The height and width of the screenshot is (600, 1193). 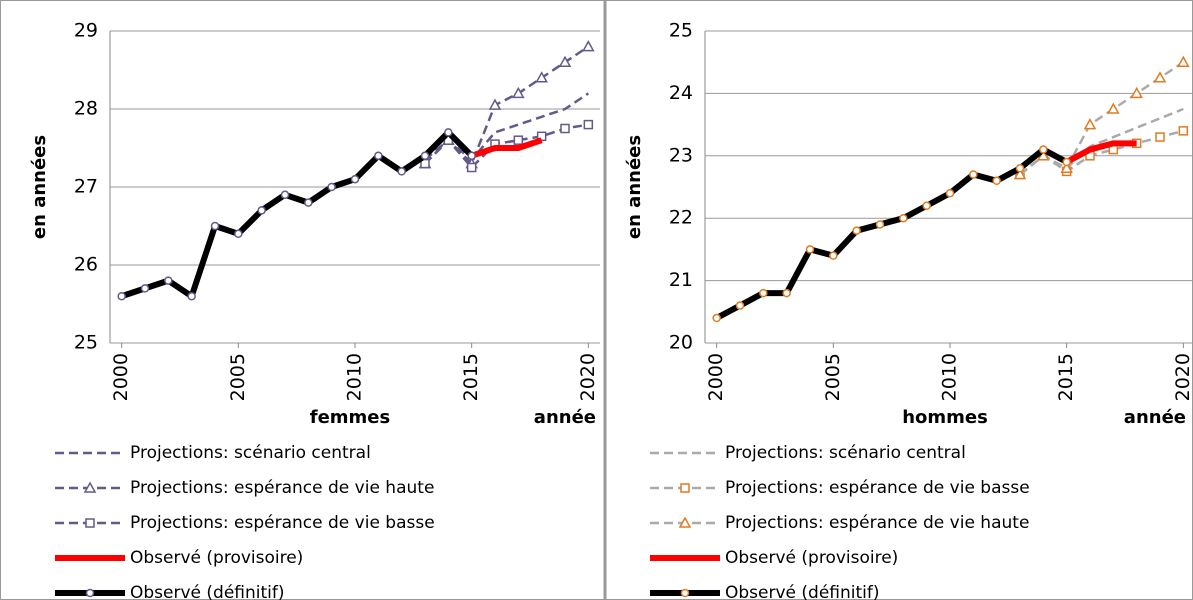 What do you see at coordinates (681, 93) in the screenshot?
I see `y-tick-label: 24` at bounding box center [681, 93].